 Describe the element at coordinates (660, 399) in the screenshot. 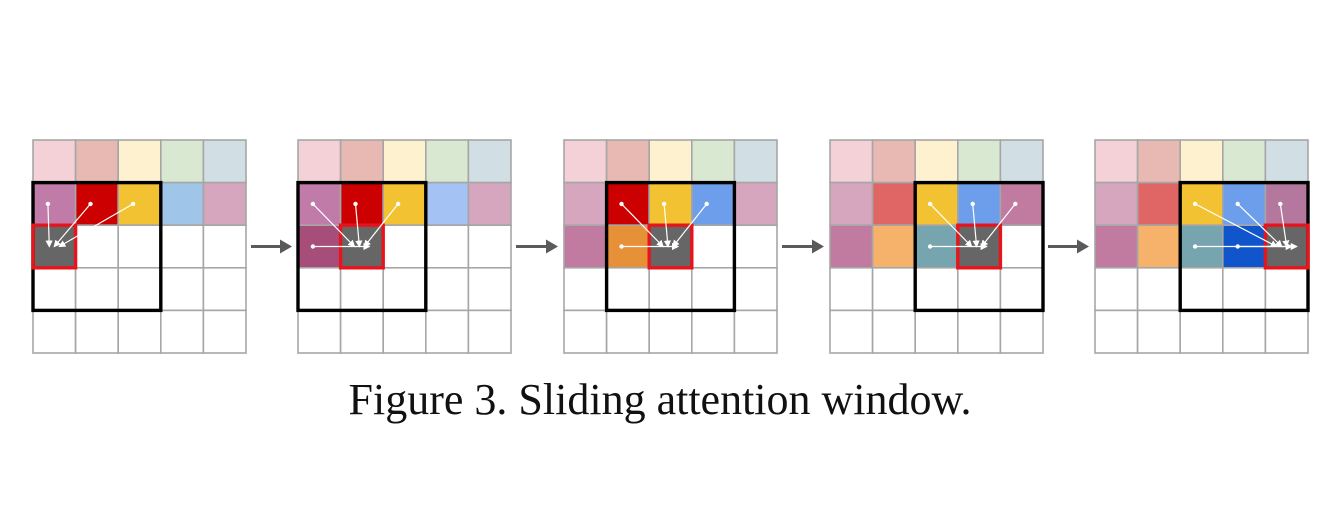

I see `figure-caption: Figure 3. Sliding attention window.` at that location.